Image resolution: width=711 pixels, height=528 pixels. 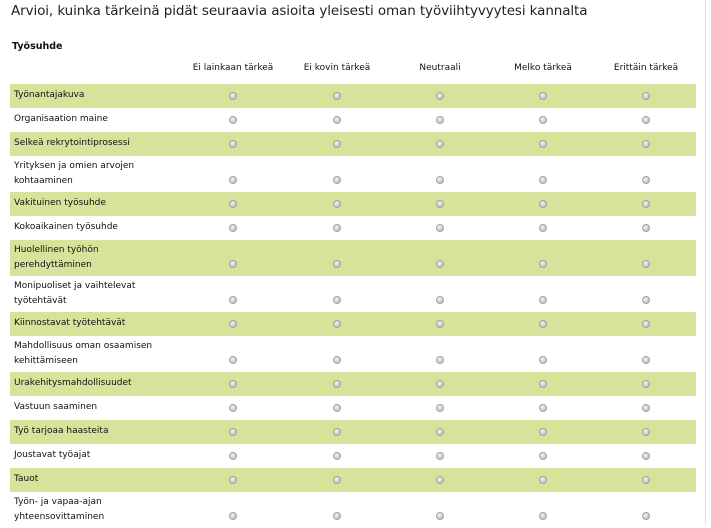 What do you see at coordinates (75, 286) in the screenshot?
I see `row-label-line: Monipuoliset ja vaihtelevat` at bounding box center [75, 286].